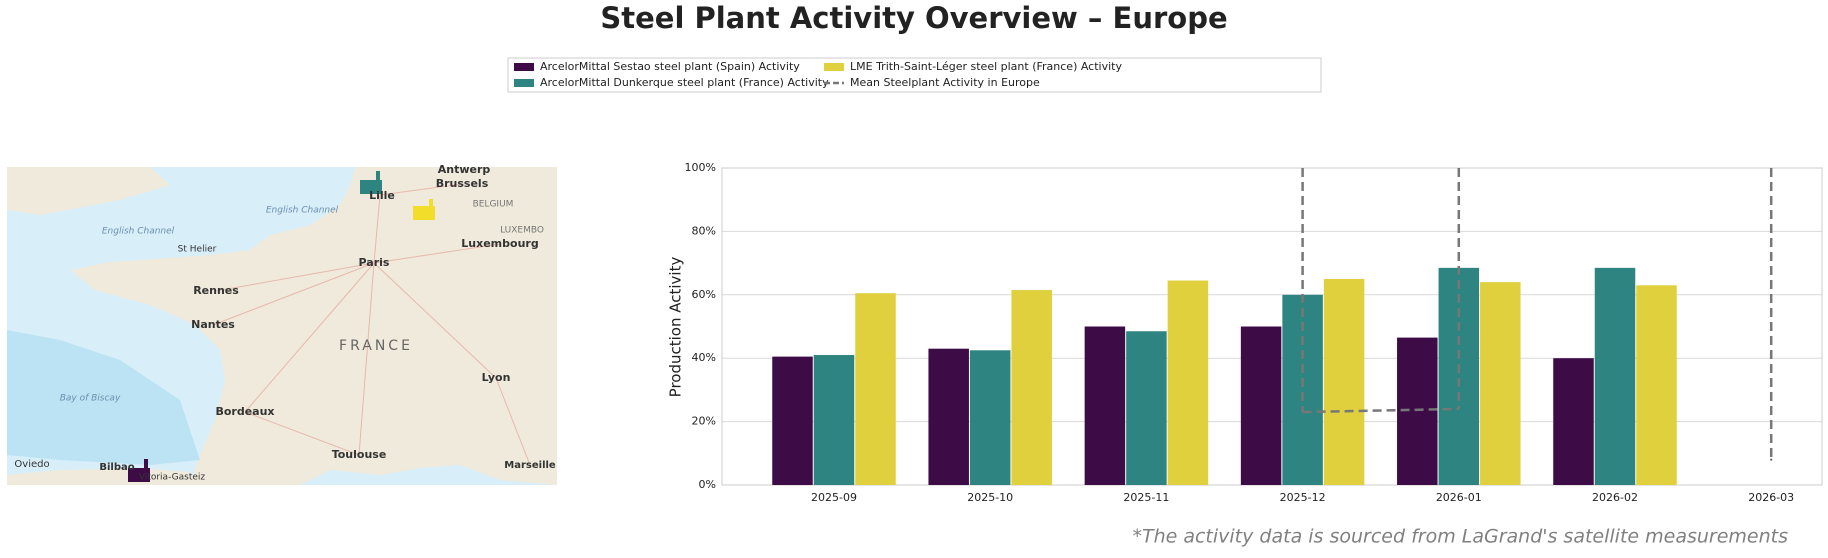  Describe the element at coordinates (704, 294) in the screenshot. I see `y-tick-label: 60%` at that location.